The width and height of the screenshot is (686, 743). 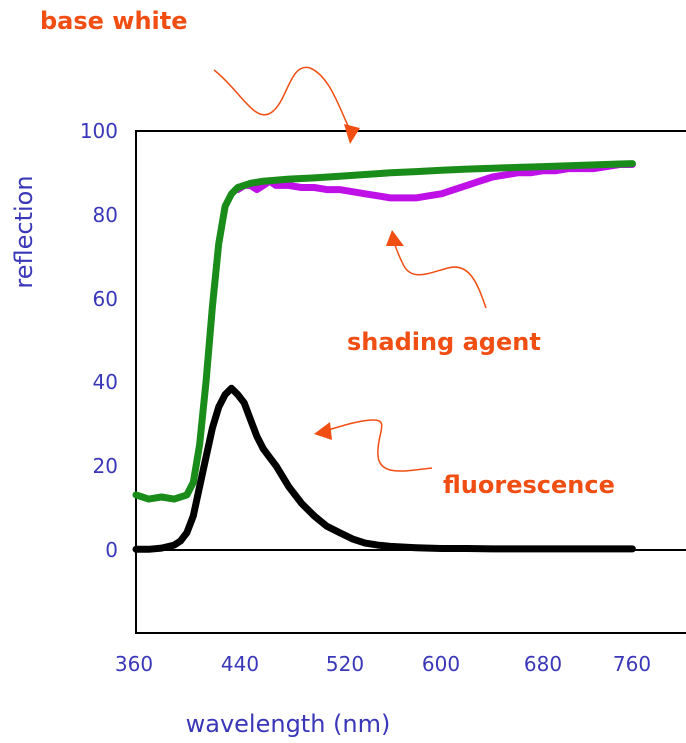 I want to click on shading-agent-line, so click(x=435, y=181).